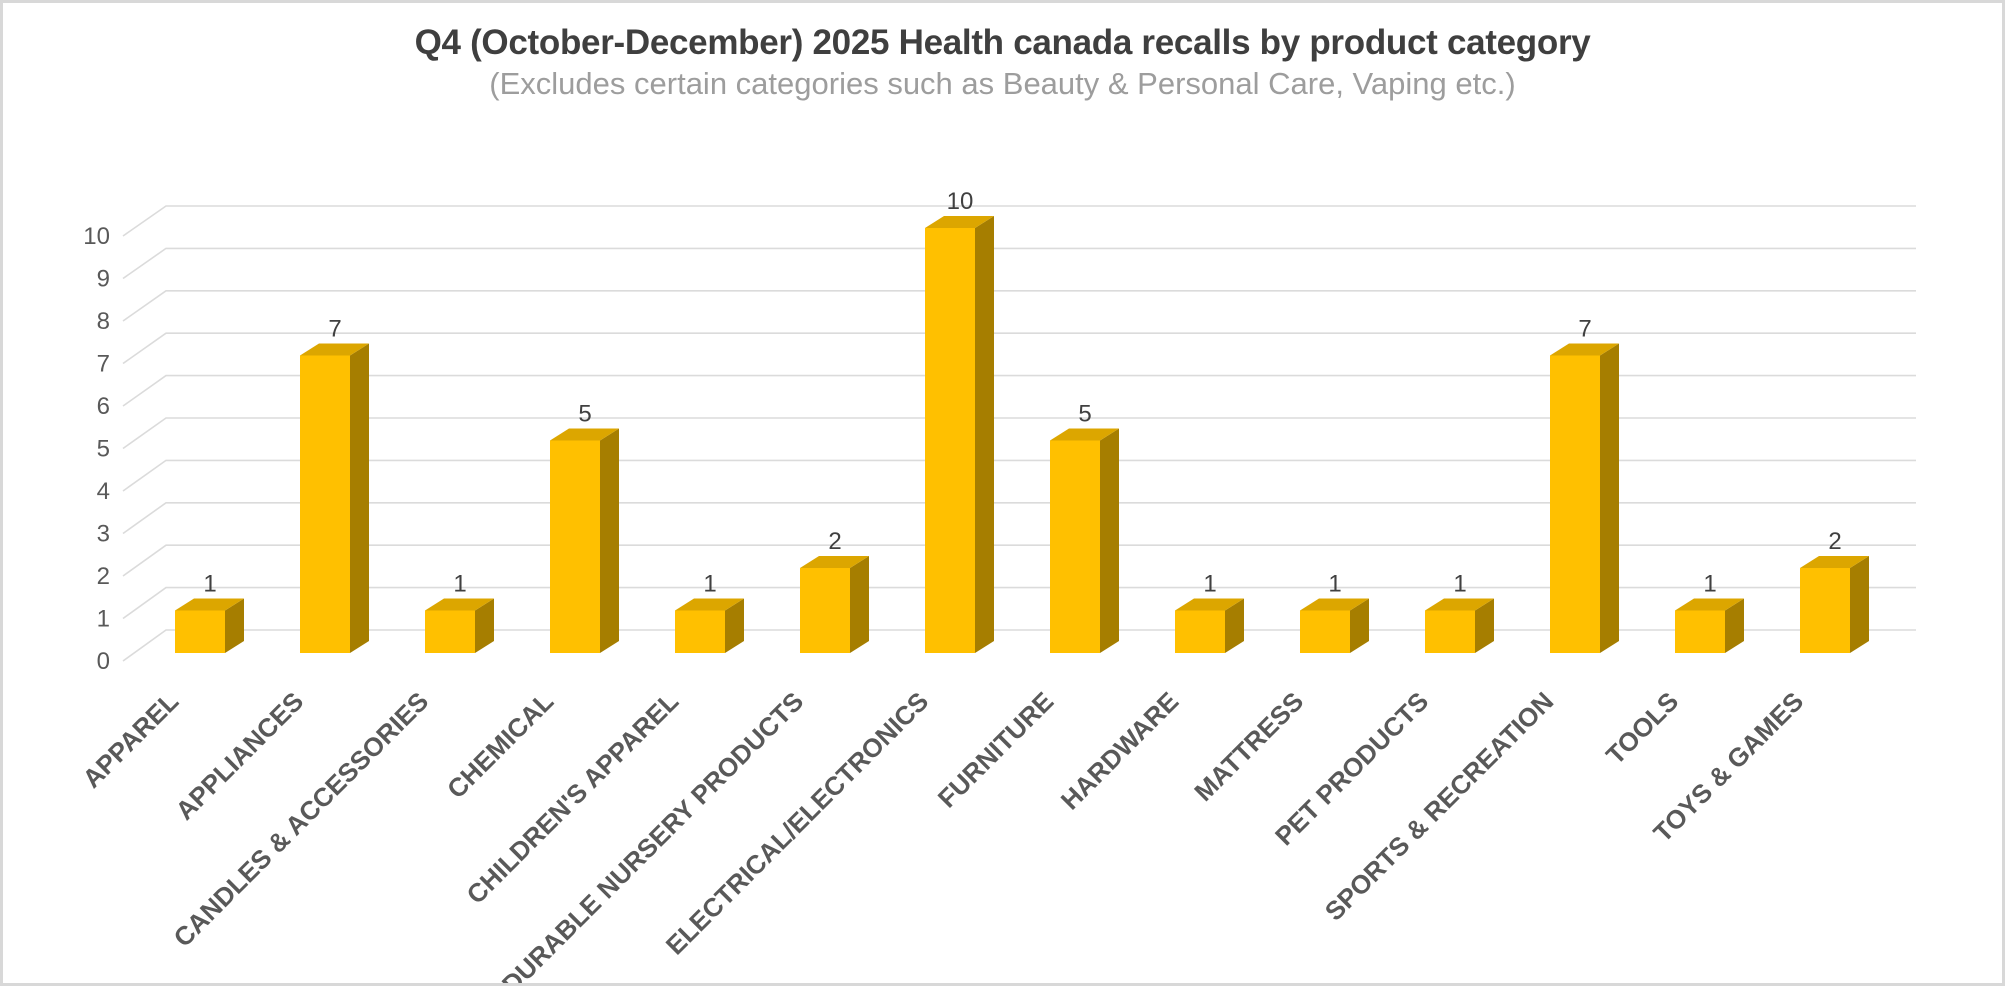 The width and height of the screenshot is (2005, 986). Describe the element at coordinates (1584, 329) in the screenshot. I see `bar-value-label-sports-recreation: 7` at that location.